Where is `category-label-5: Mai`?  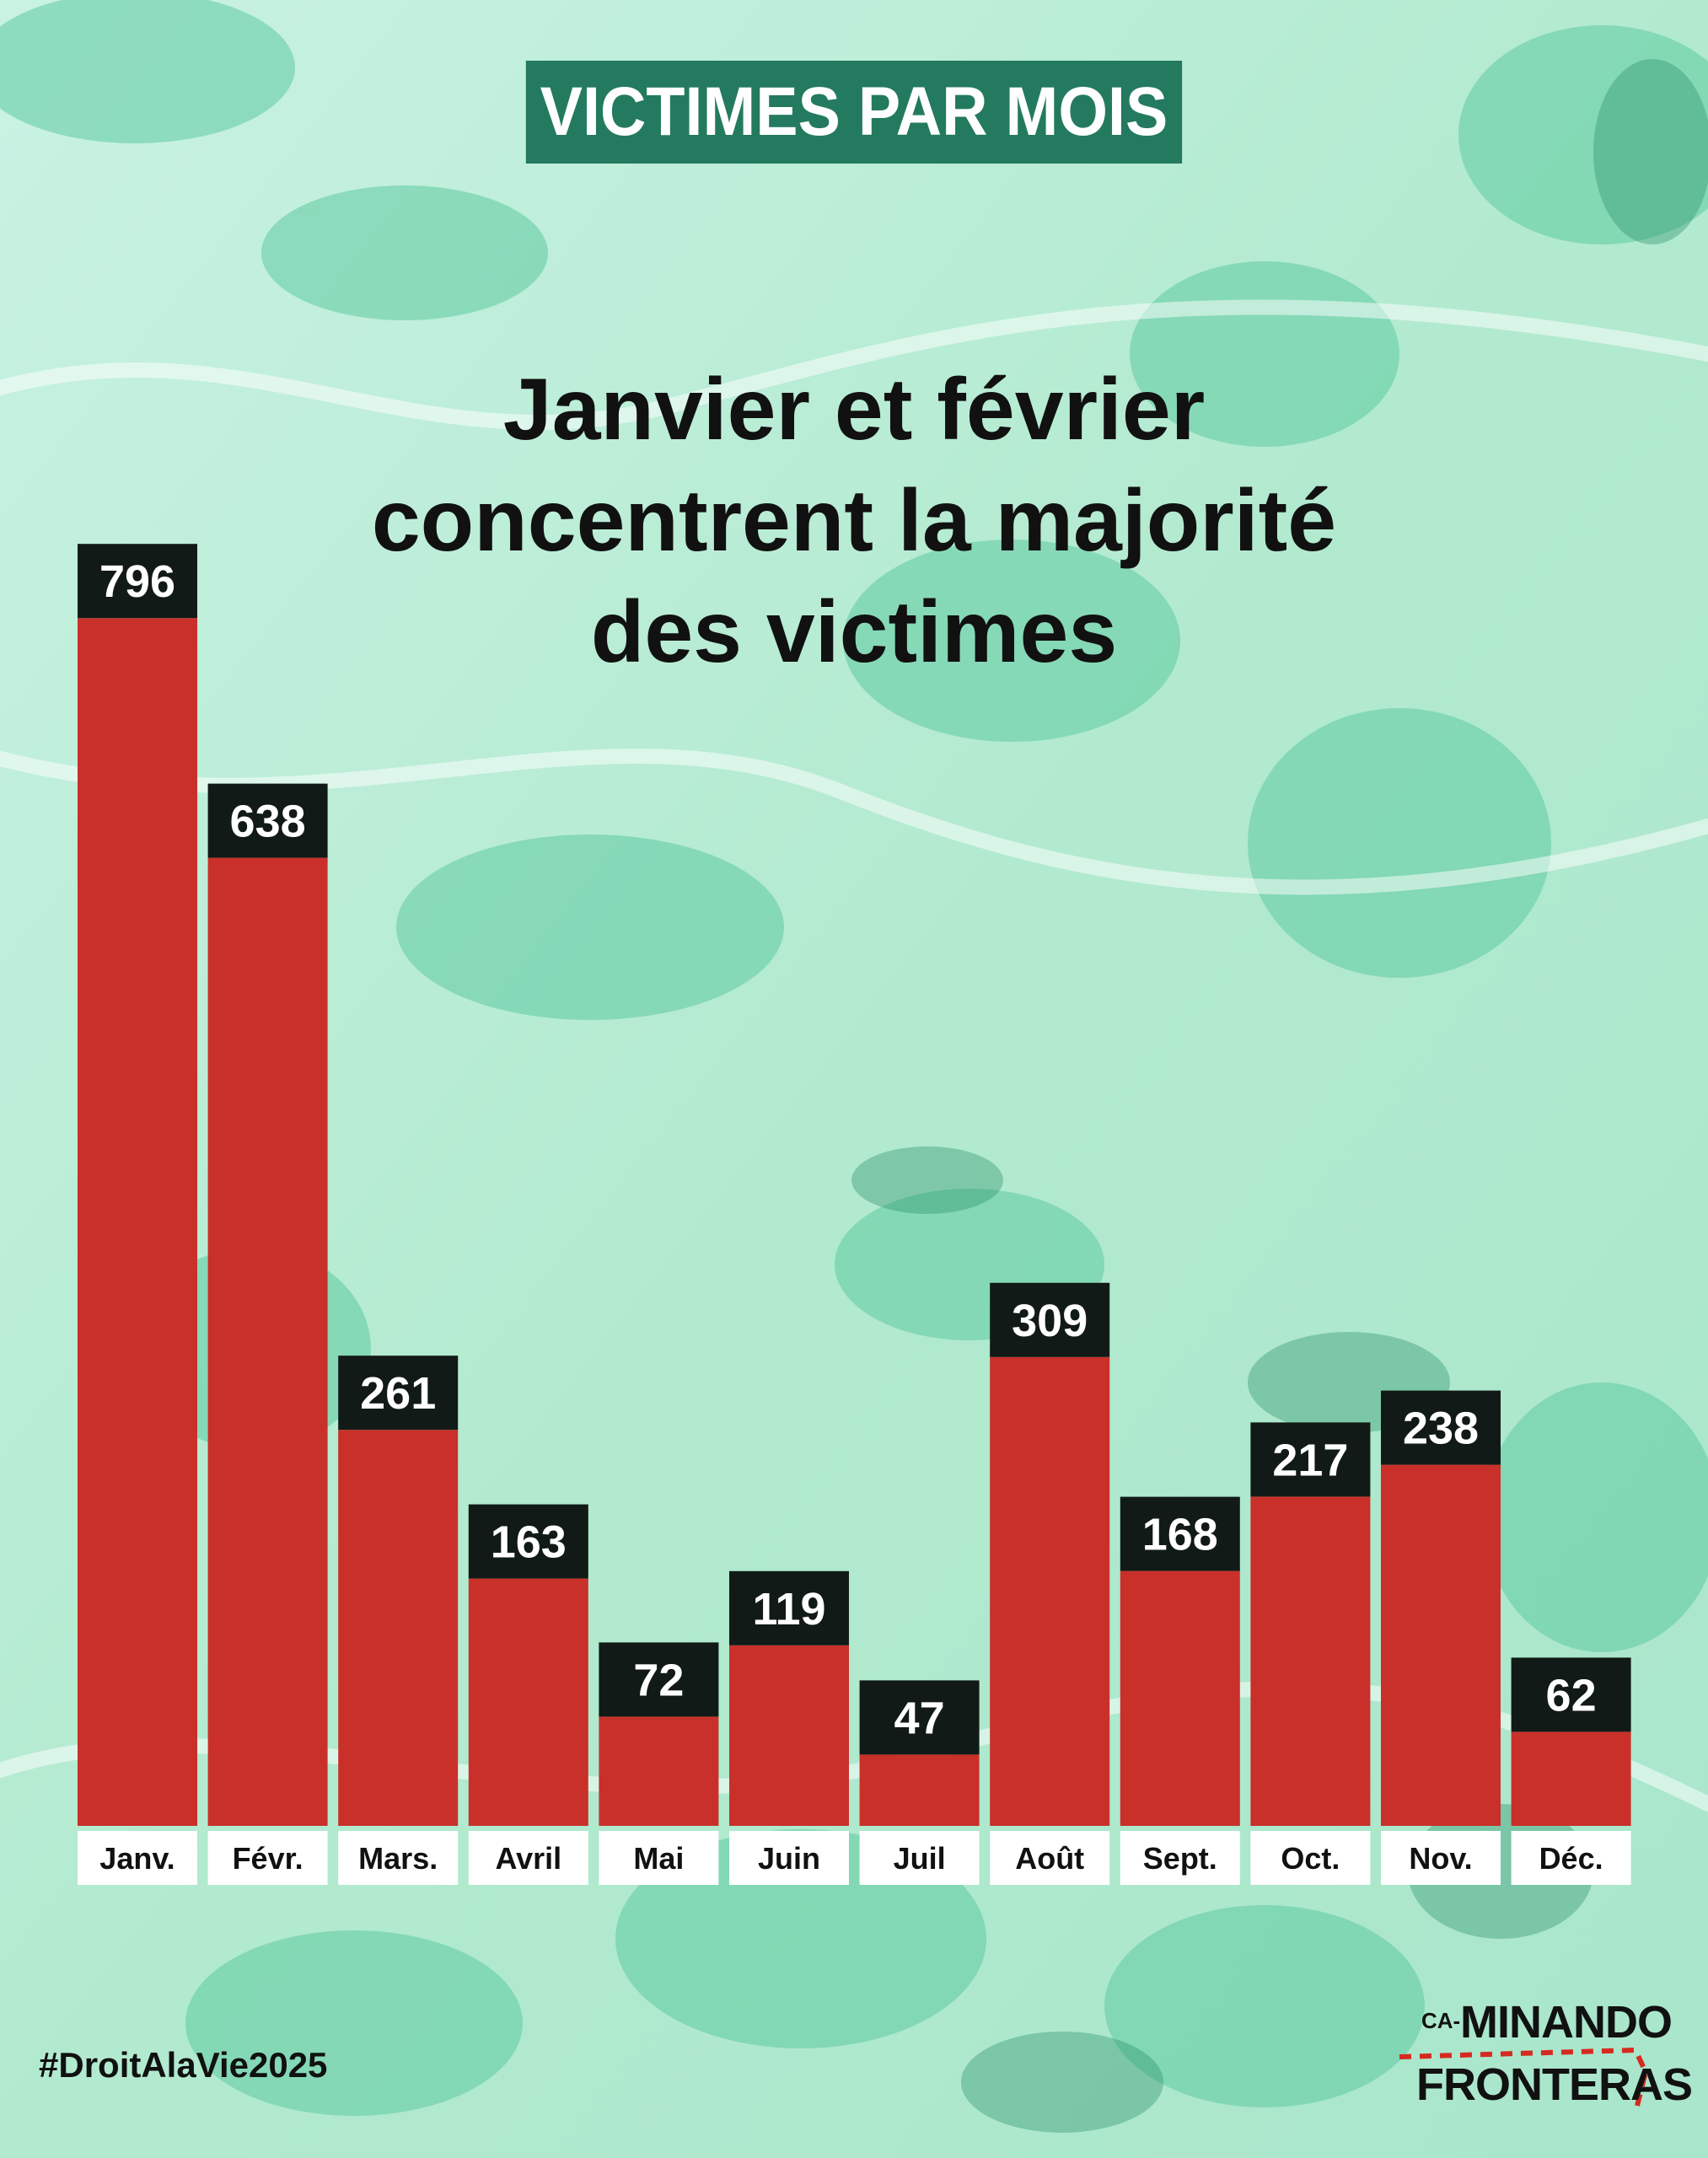
category-label-5: Mai is located at coordinates (658, 1858).